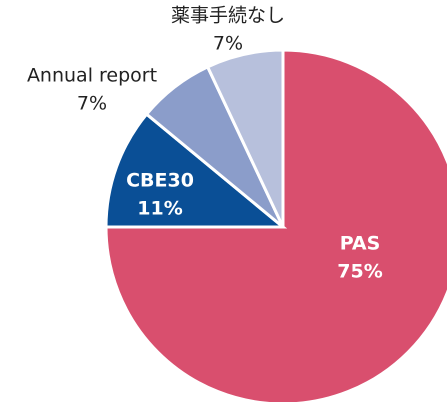 Image resolution: width=447 pixels, height=402 pixels. Describe the element at coordinates (359, 272) in the screenshot. I see `slice-value-label: 75%` at that location.